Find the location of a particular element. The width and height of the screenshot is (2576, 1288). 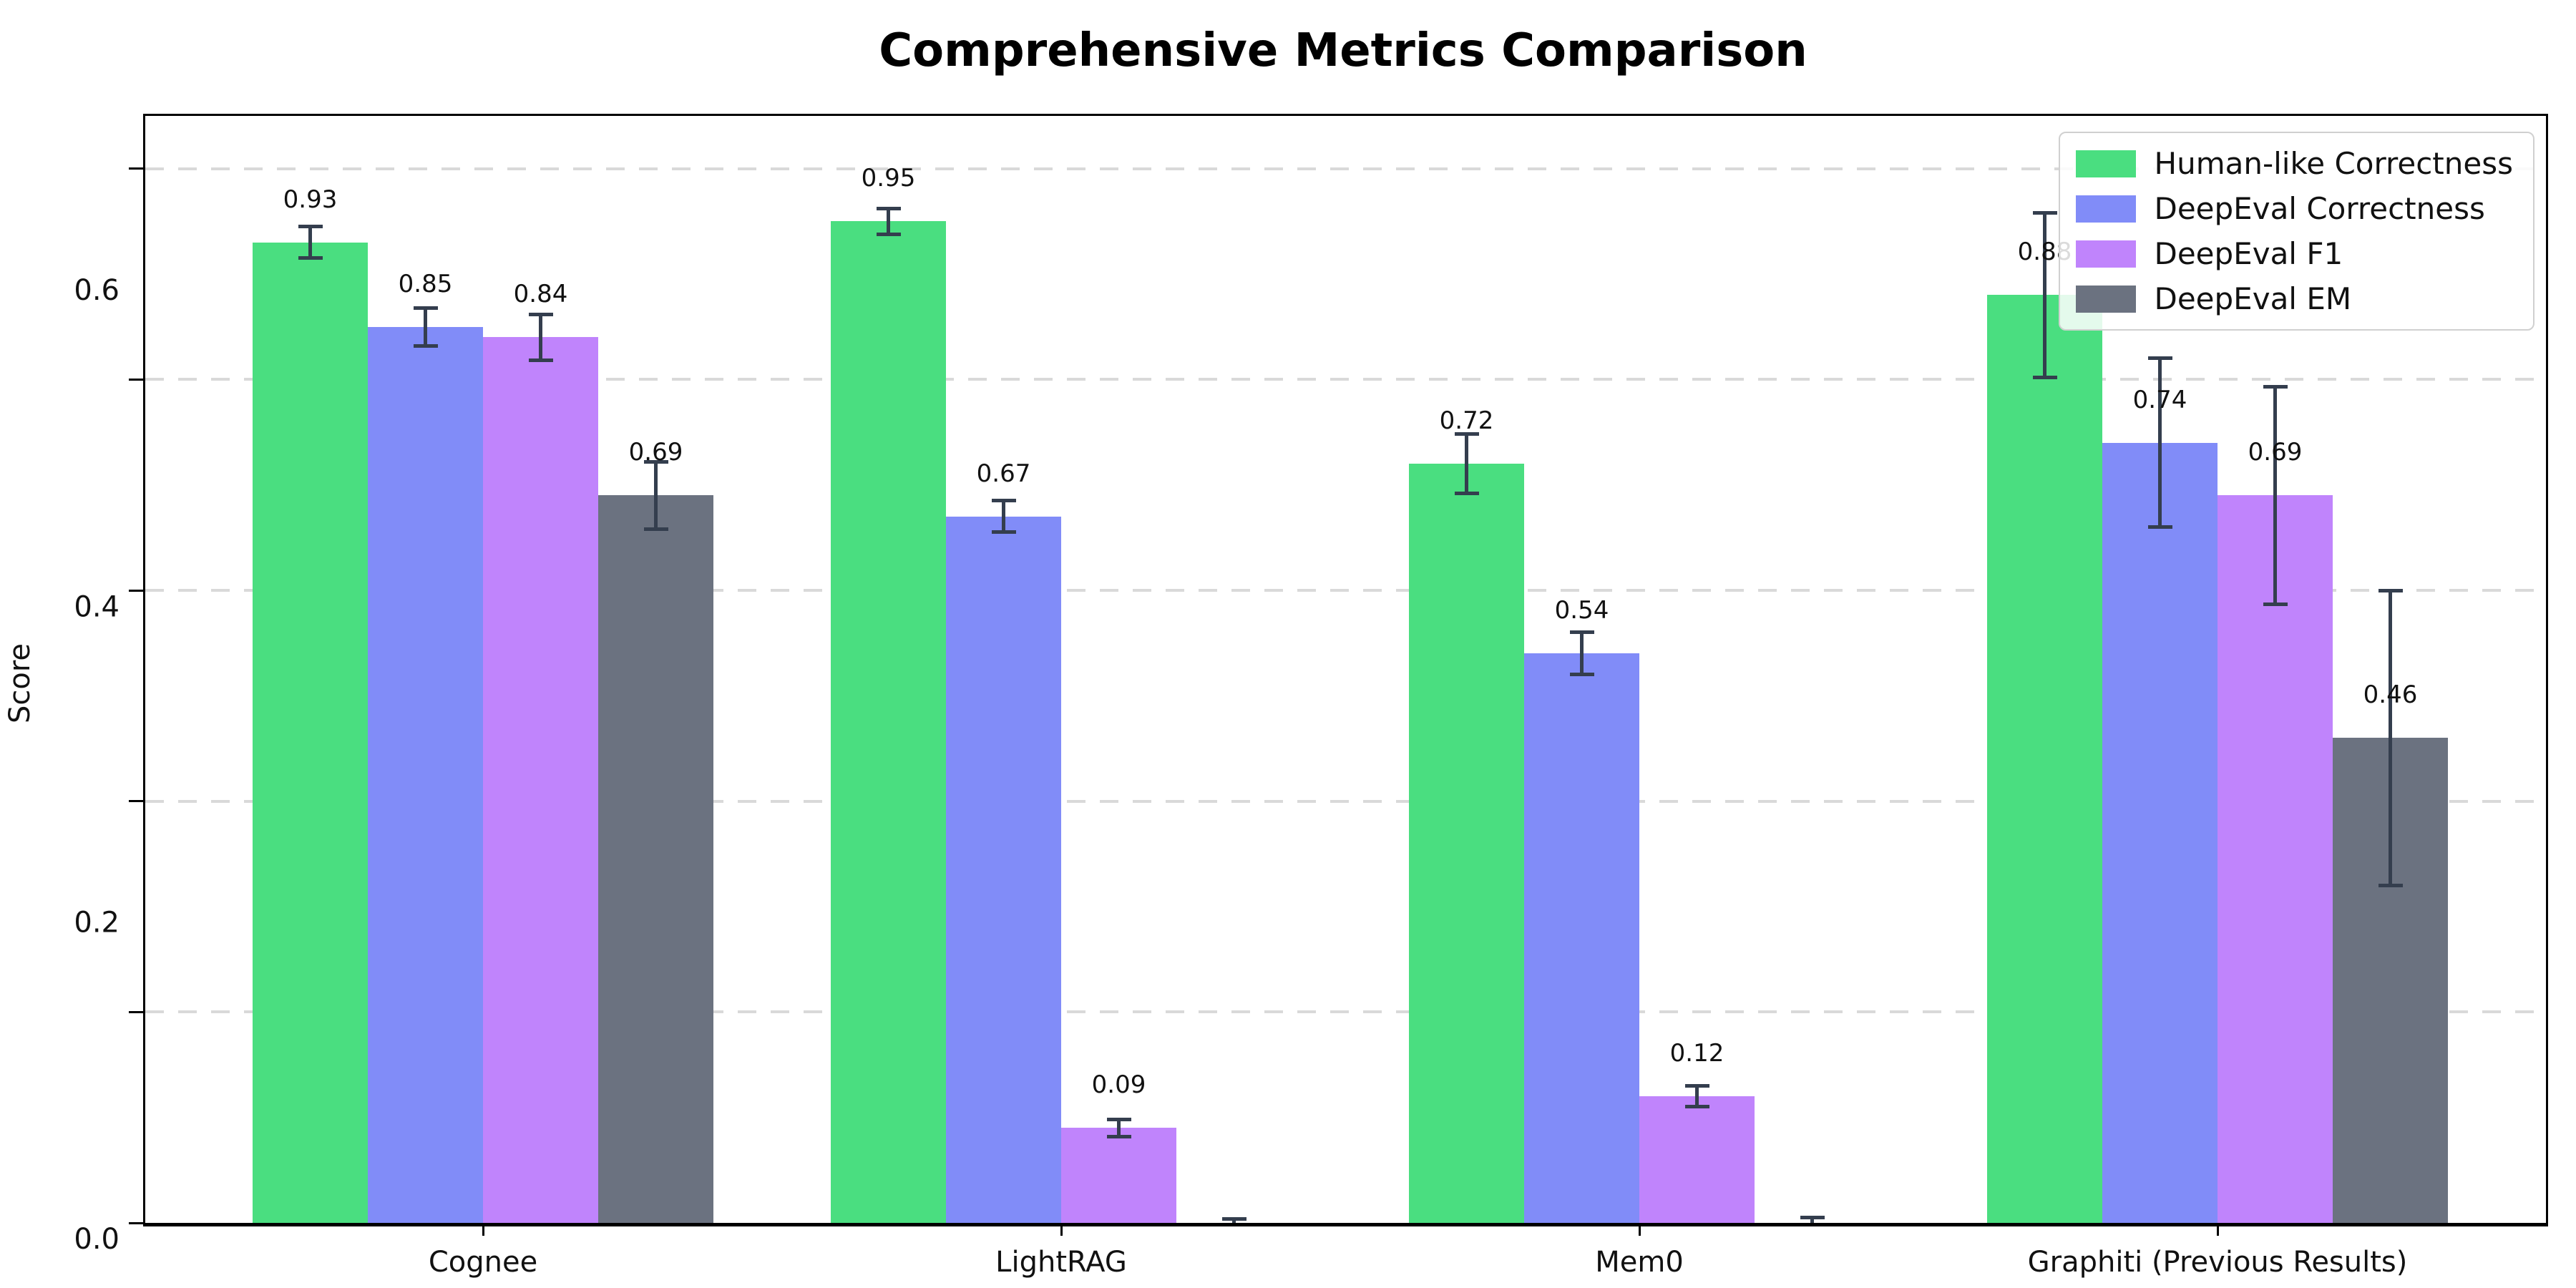

bar-value-label: 0.95 is located at coordinates (888, 178).